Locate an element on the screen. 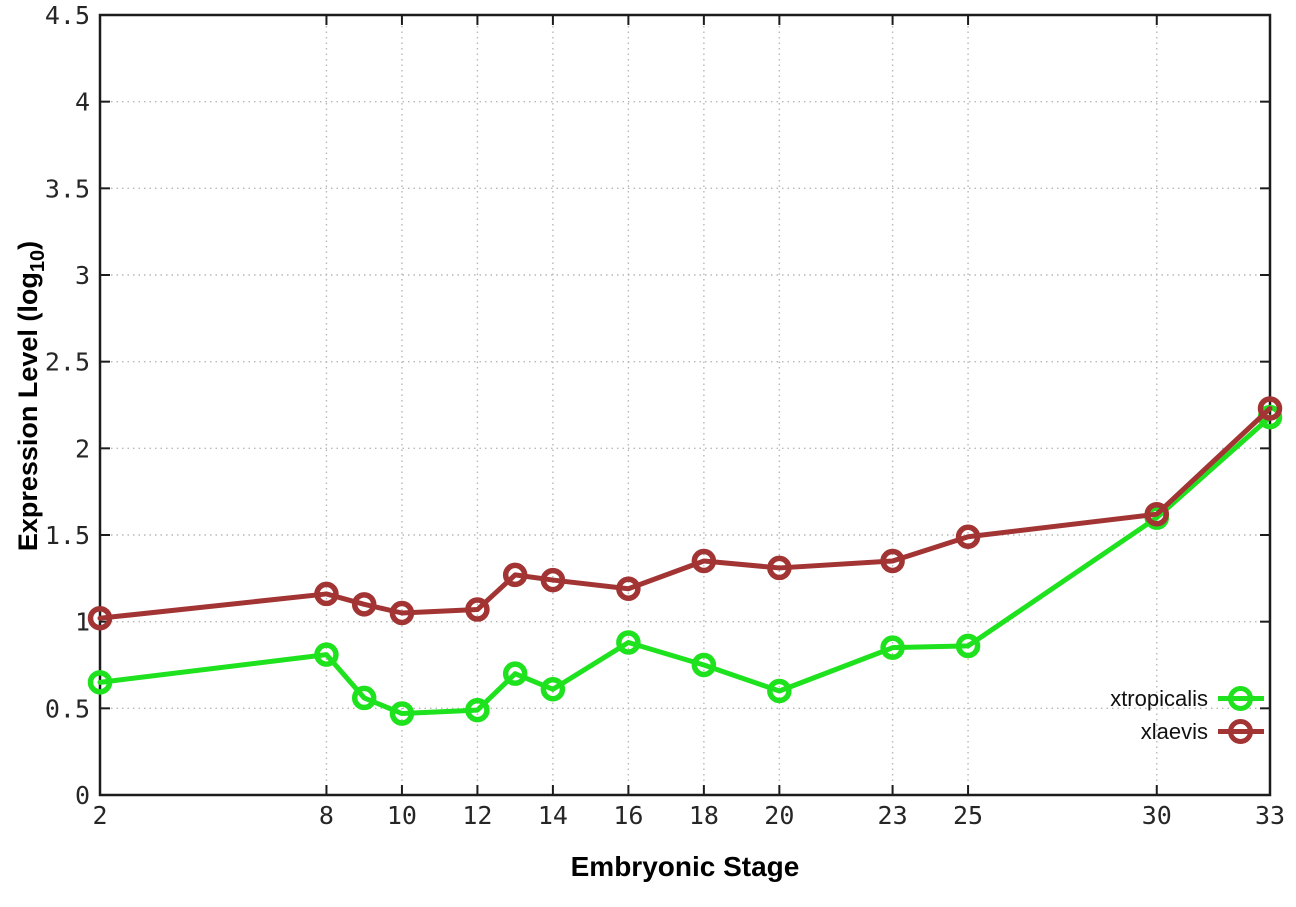 This screenshot has width=1296, height=907. y-tick-label: 2 is located at coordinates (82, 448).